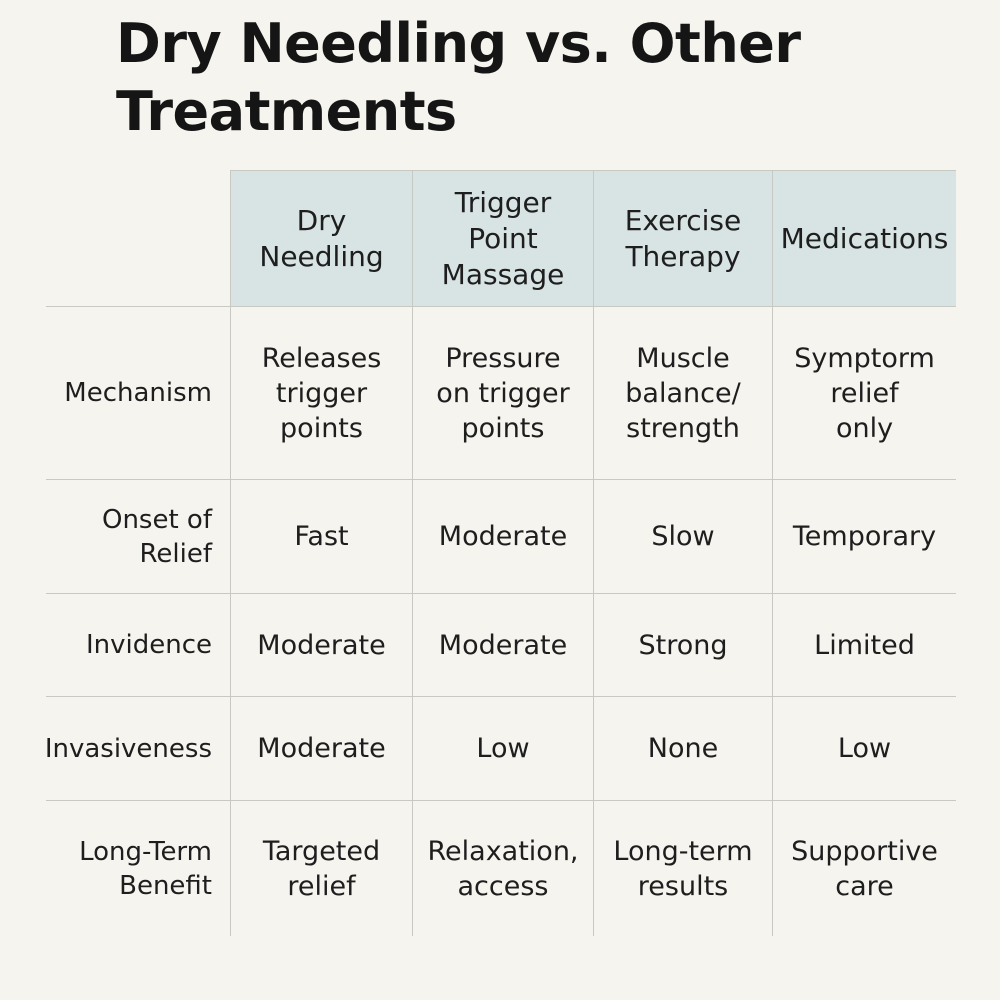 This screenshot has height=1000, width=1000. Describe the element at coordinates (864, 393) in the screenshot. I see `table-cell: Symptorm relief only` at that location.